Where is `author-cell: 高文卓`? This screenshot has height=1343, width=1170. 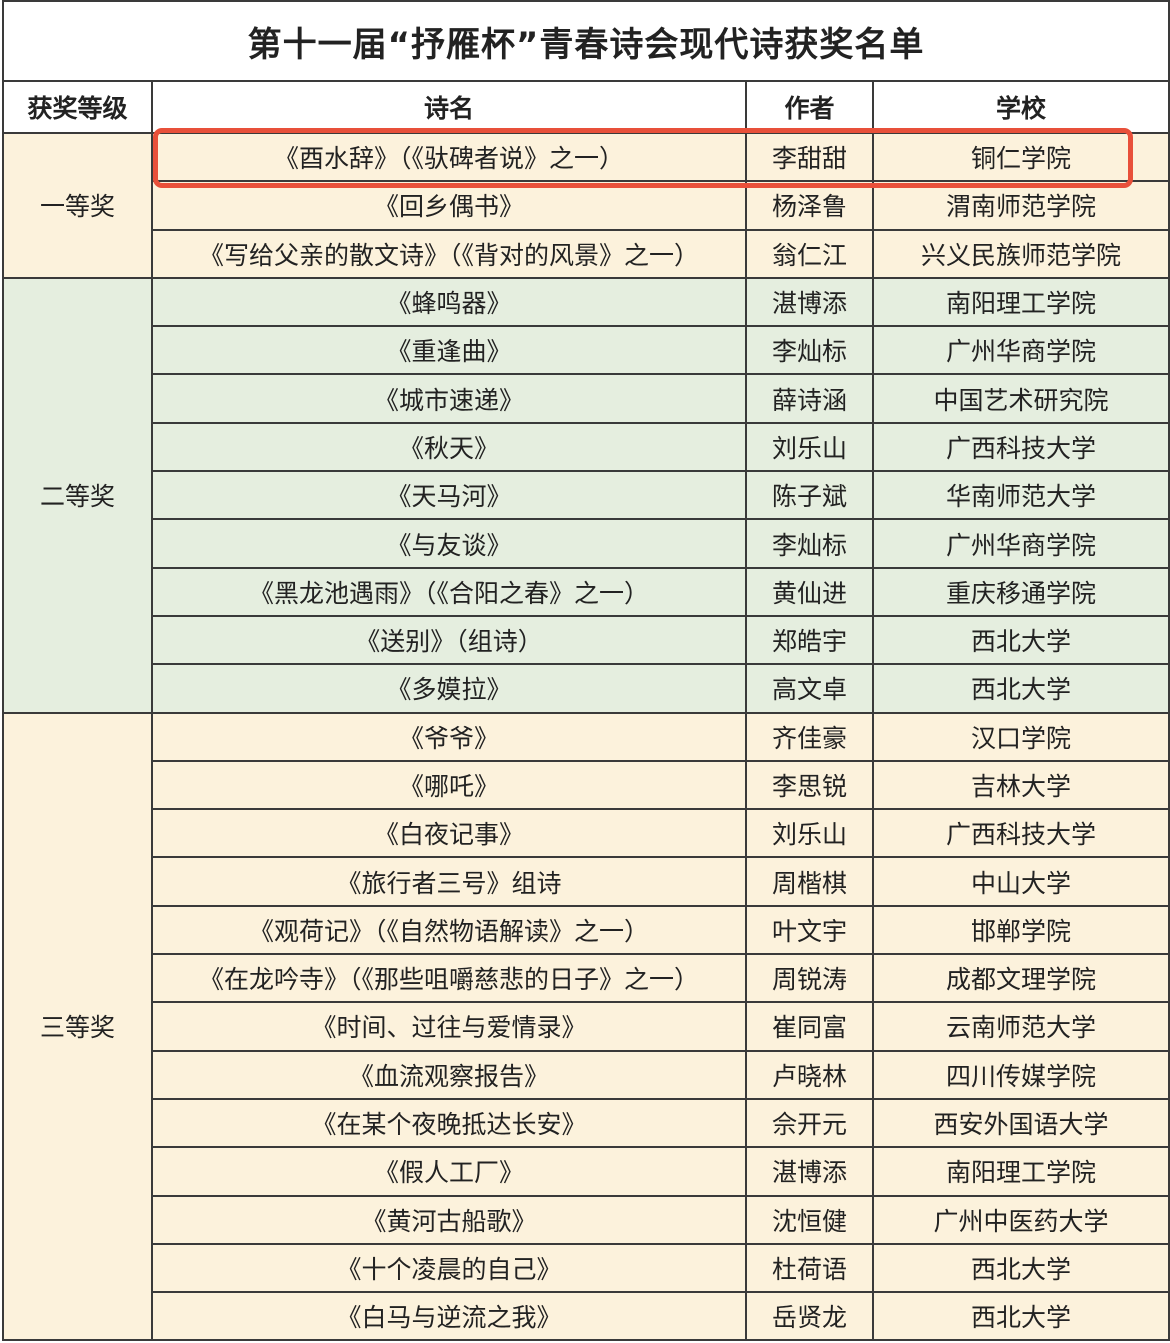
author-cell: 高文卓 is located at coordinates (809, 688).